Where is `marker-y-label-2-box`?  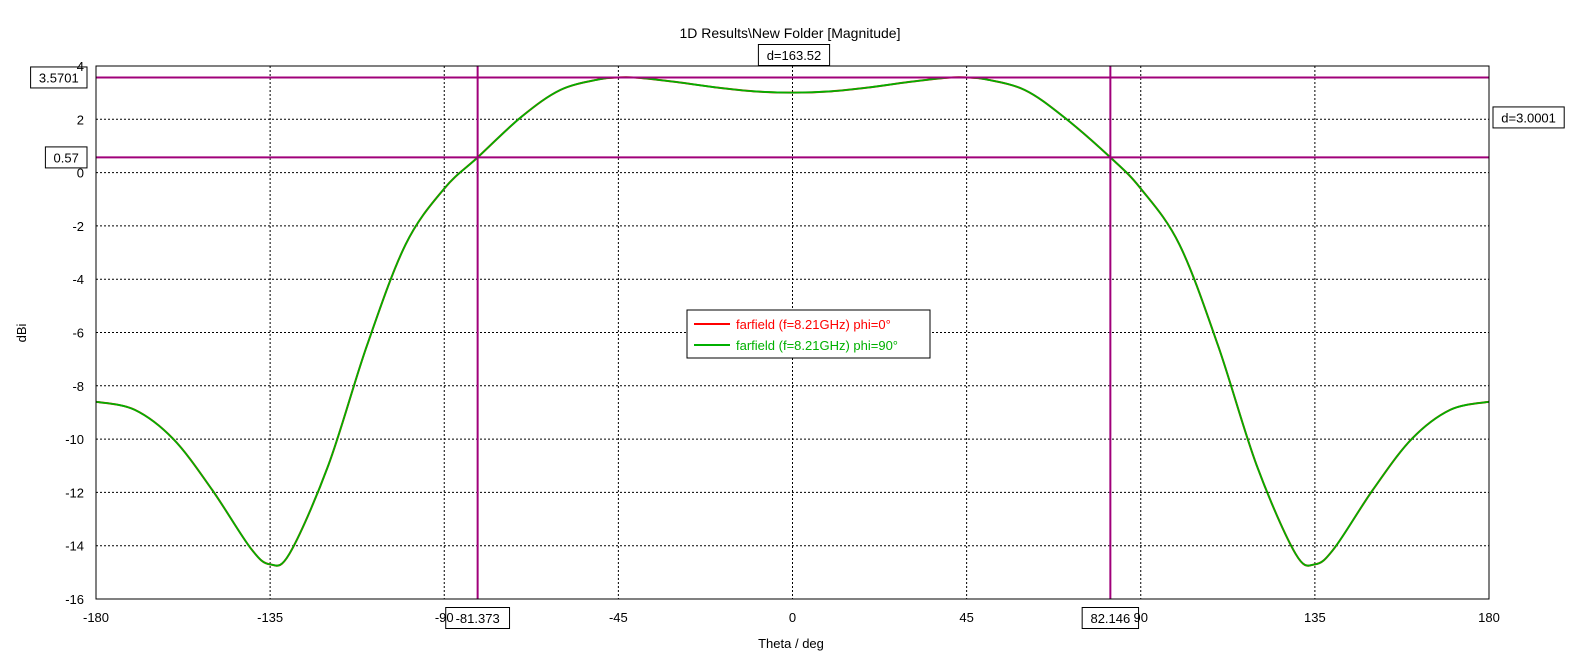
marker-y-label-2-box is located at coordinates (66, 157).